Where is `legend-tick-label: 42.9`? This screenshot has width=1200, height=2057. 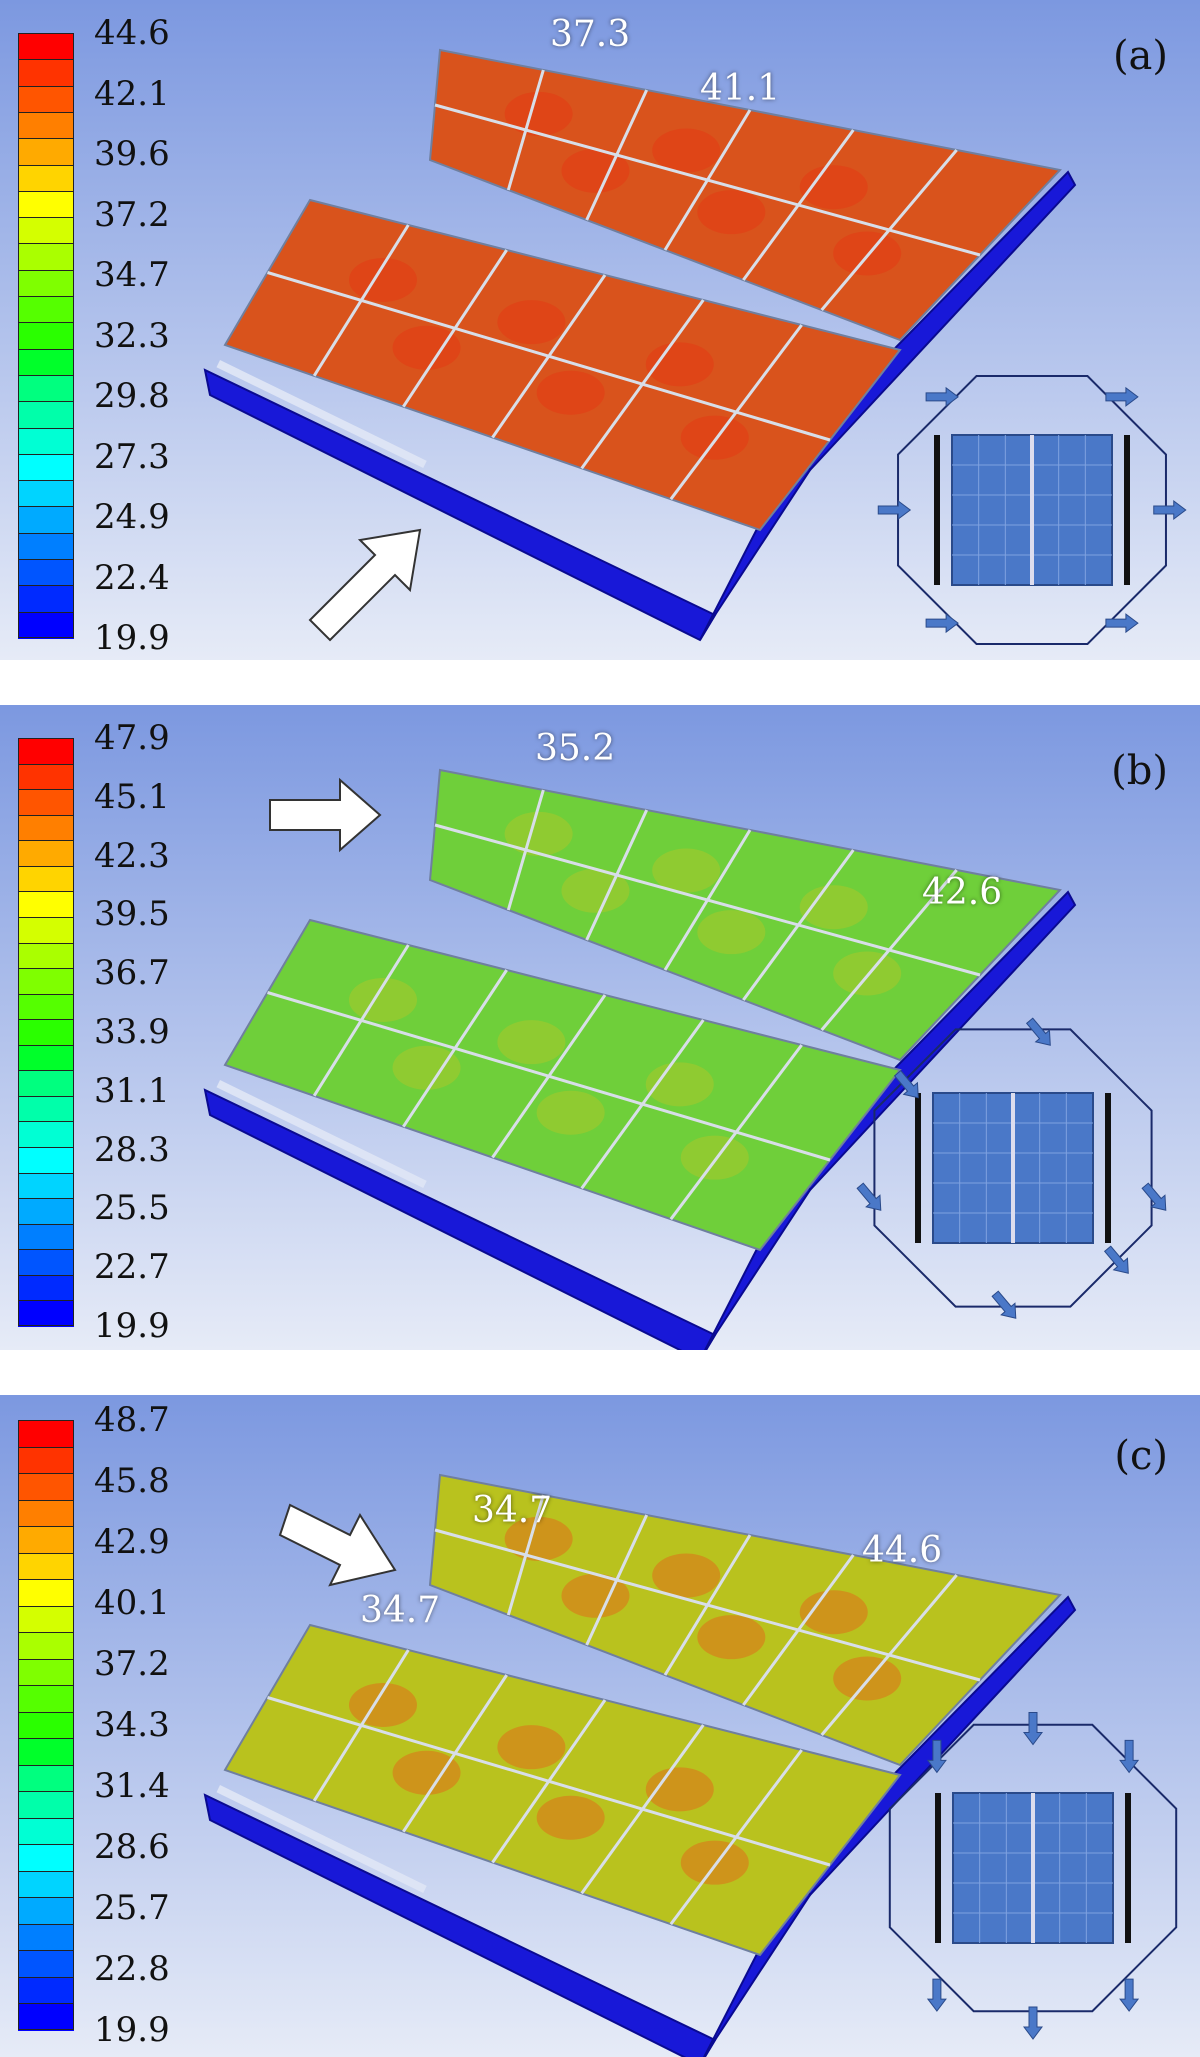
legend-tick-label: 42.9 is located at coordinates (132, 1542).